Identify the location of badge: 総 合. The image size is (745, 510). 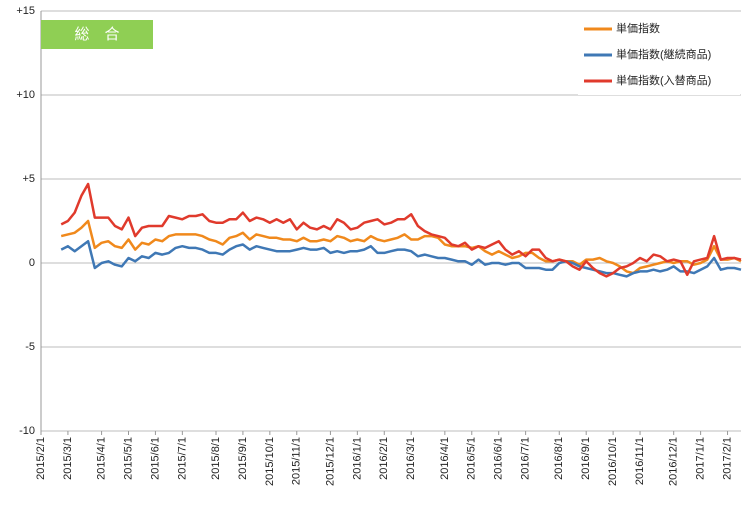
(96, 34).